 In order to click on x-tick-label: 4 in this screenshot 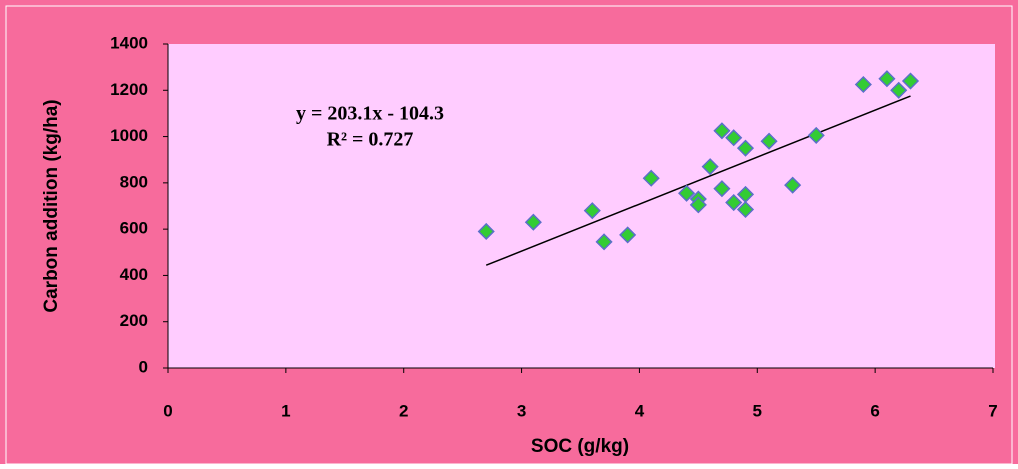, I will do `click(640, 410)`.